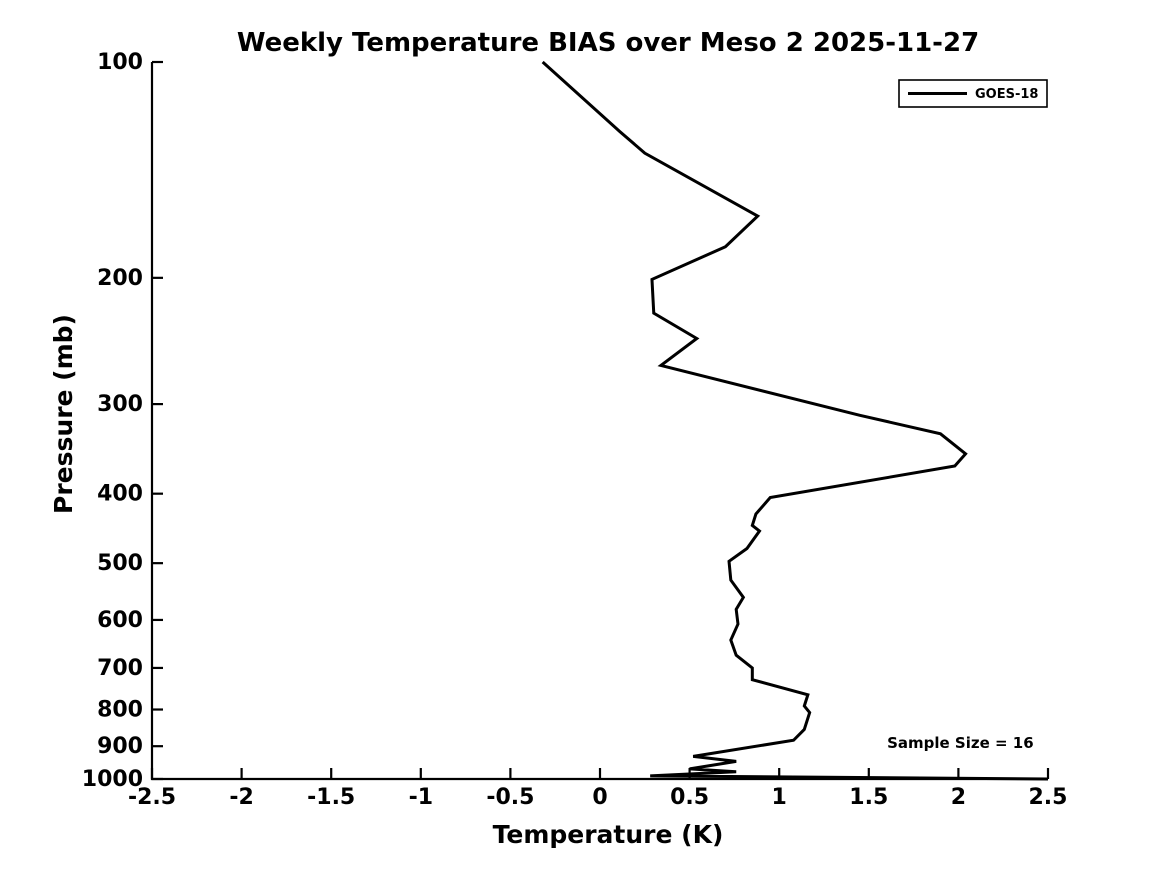 The image size is (1167, 875). Describe the element at coordinates (120, 746) in the screenshot. I see `y-tick-label: 900` at that location.